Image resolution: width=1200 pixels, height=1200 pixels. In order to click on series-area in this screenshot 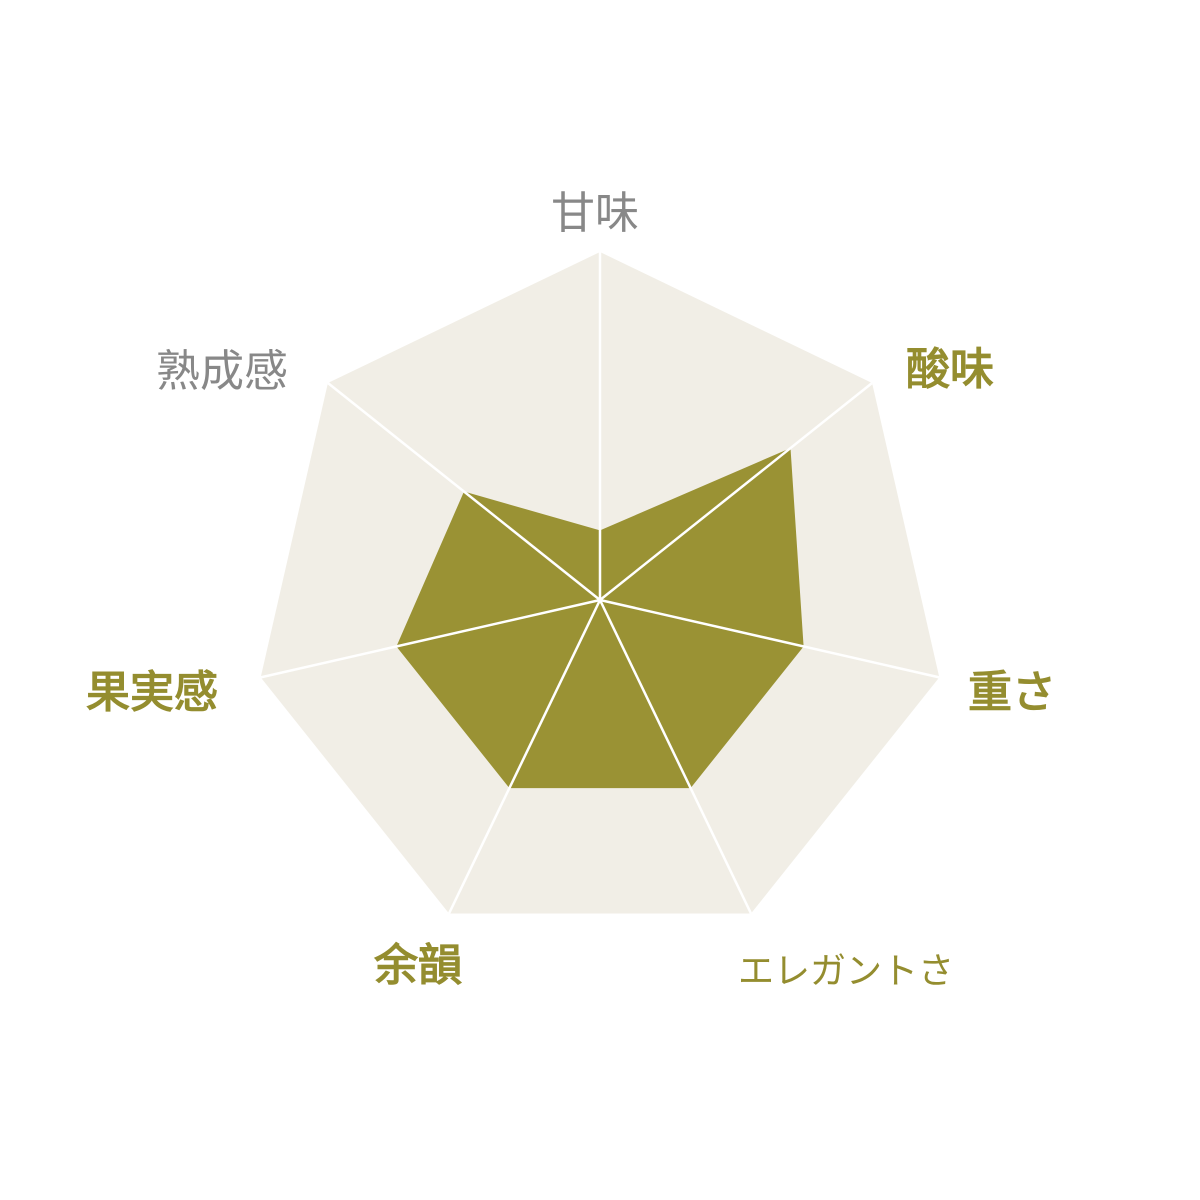, I will do `click(600, 618)`.